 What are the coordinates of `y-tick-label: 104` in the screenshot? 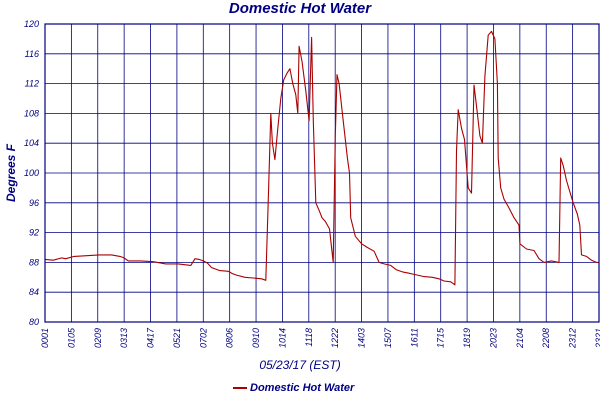 It's located at (31, 143).